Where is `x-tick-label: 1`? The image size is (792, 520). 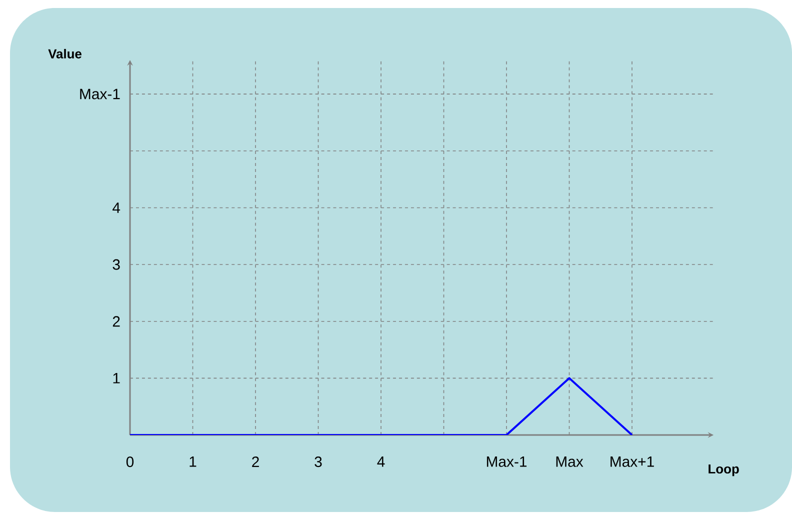 x-tick-label: 1 is located at coordinates (193, 461).